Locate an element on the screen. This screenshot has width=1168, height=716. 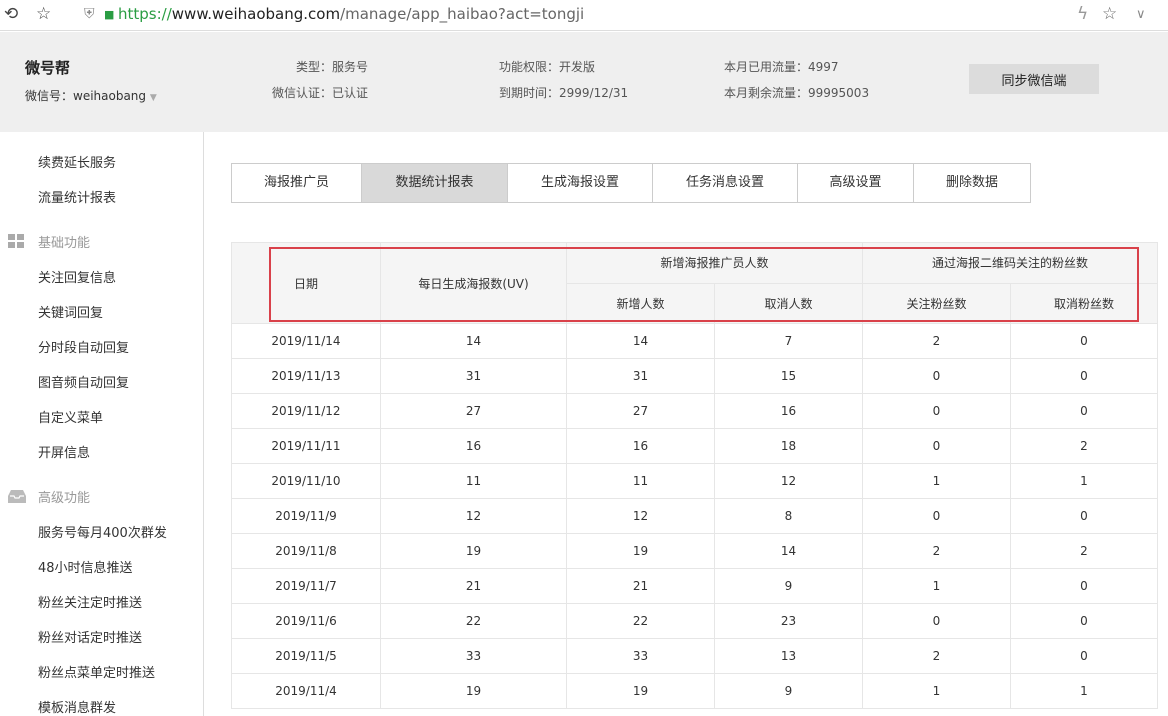
tab-delete-data: 删除数据 is located at coordinates (971, 182).